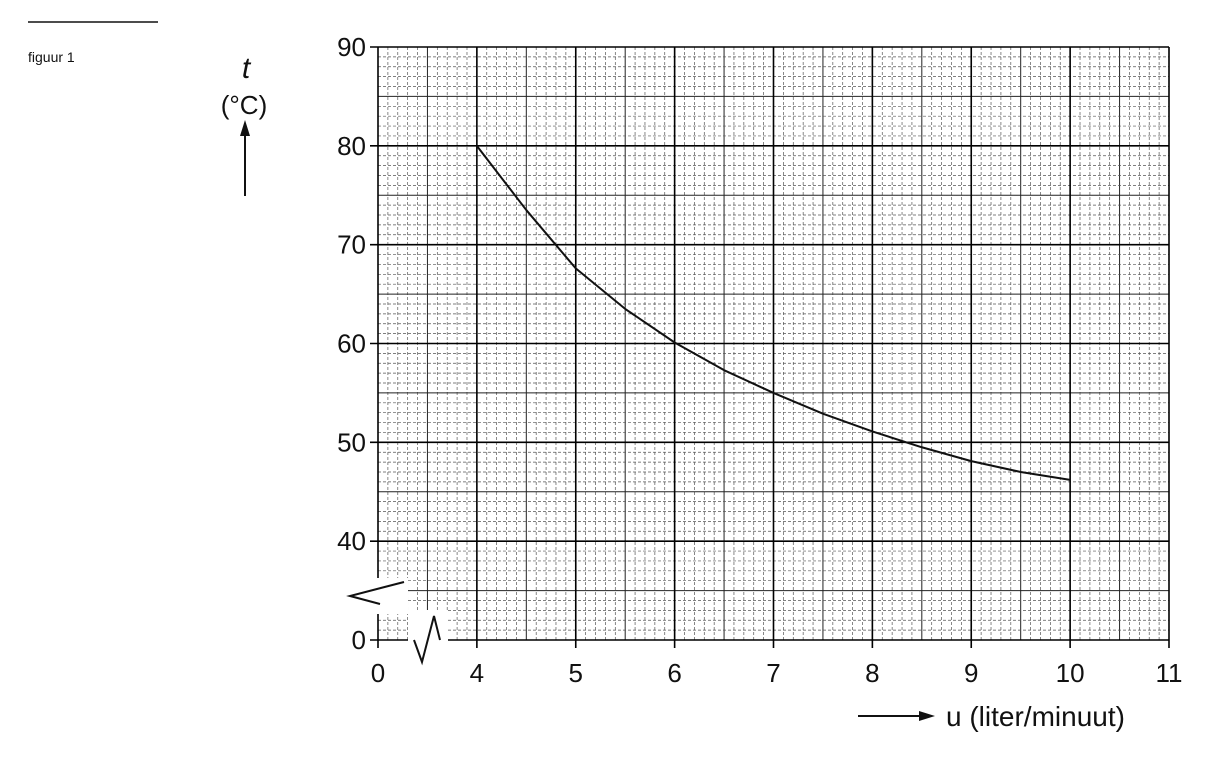 The image size is (1214, 762). What do you see at coordinates (245, 158) in the screenshot?
I see `y-arrow` at bounding box center [245, 158].